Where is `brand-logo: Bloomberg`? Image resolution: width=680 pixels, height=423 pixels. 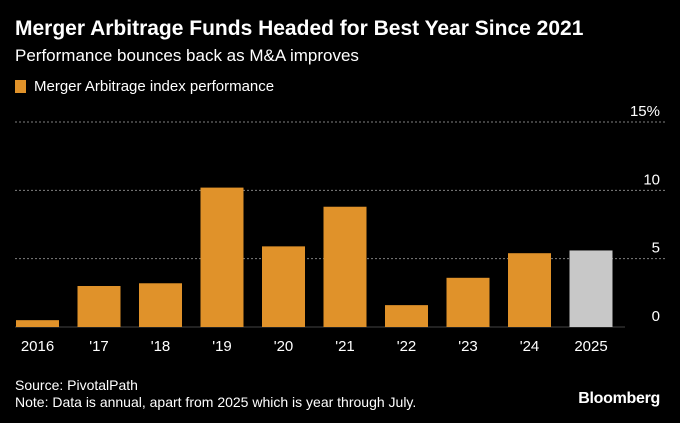 brand-logo: Bloomberg is located at coordinates (619, 398).